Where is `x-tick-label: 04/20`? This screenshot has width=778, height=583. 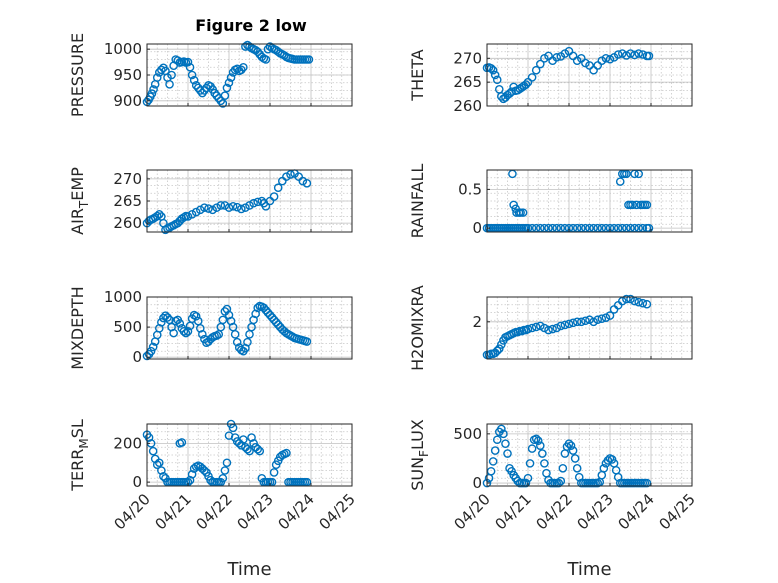 x-tick-label: 04/20 is located at coordinates (132, 511).